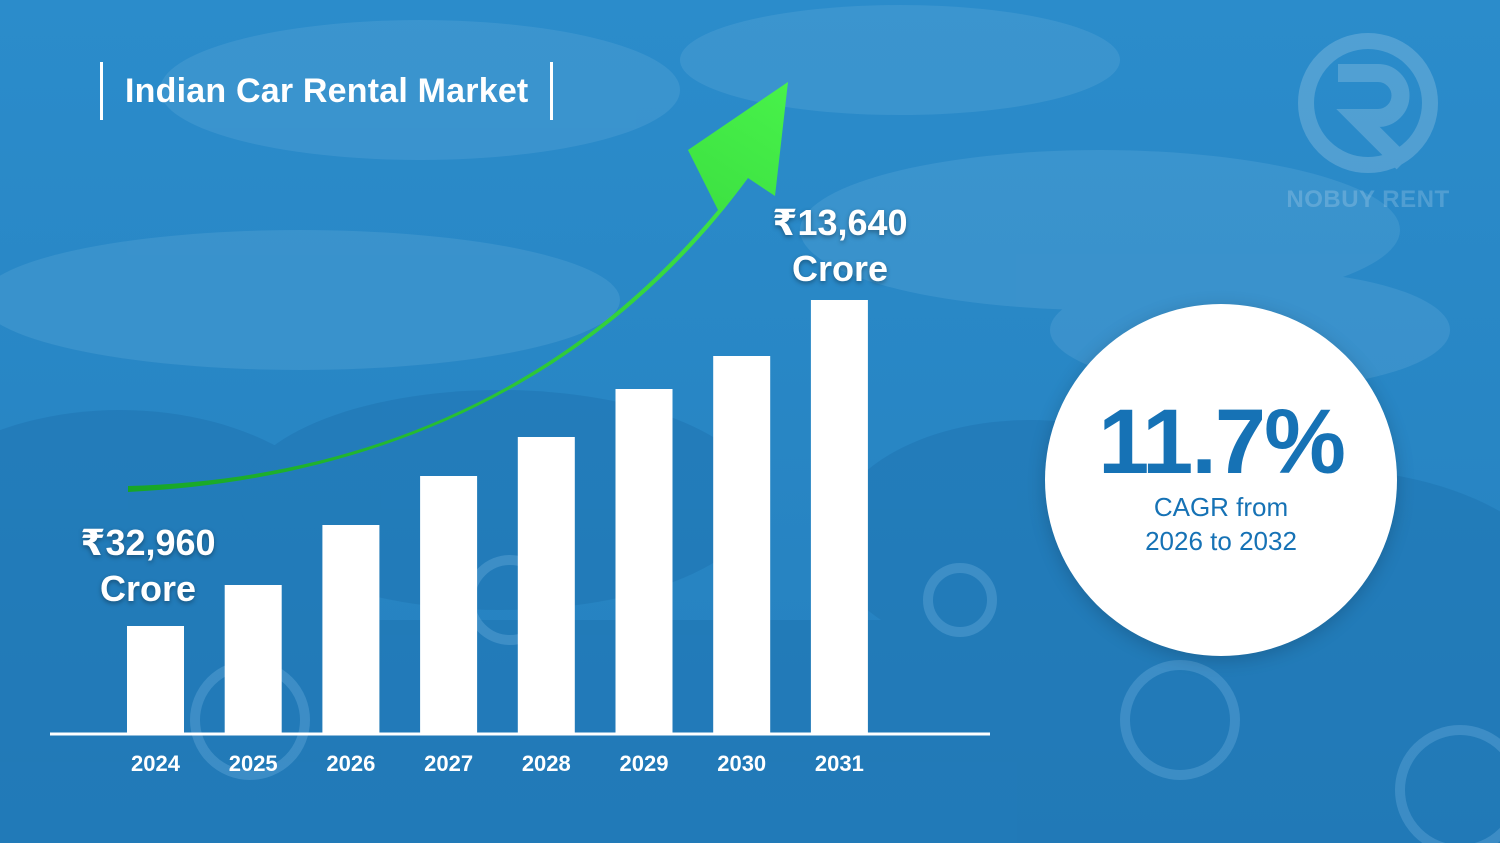  What do you see at coordinates (253, 763) in the screenshot?
I see `x-tick-label: 2025` at bounding box center [253, 763].